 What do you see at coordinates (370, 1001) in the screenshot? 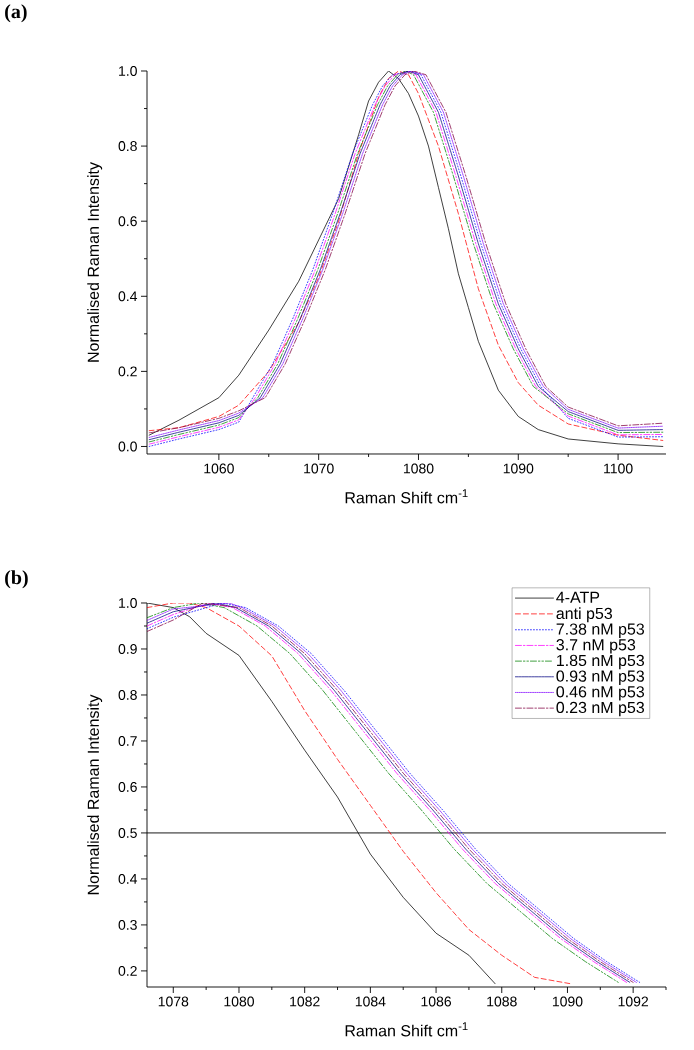
I see `x-tick-label: 1084` at bounding box center [370, 1001].